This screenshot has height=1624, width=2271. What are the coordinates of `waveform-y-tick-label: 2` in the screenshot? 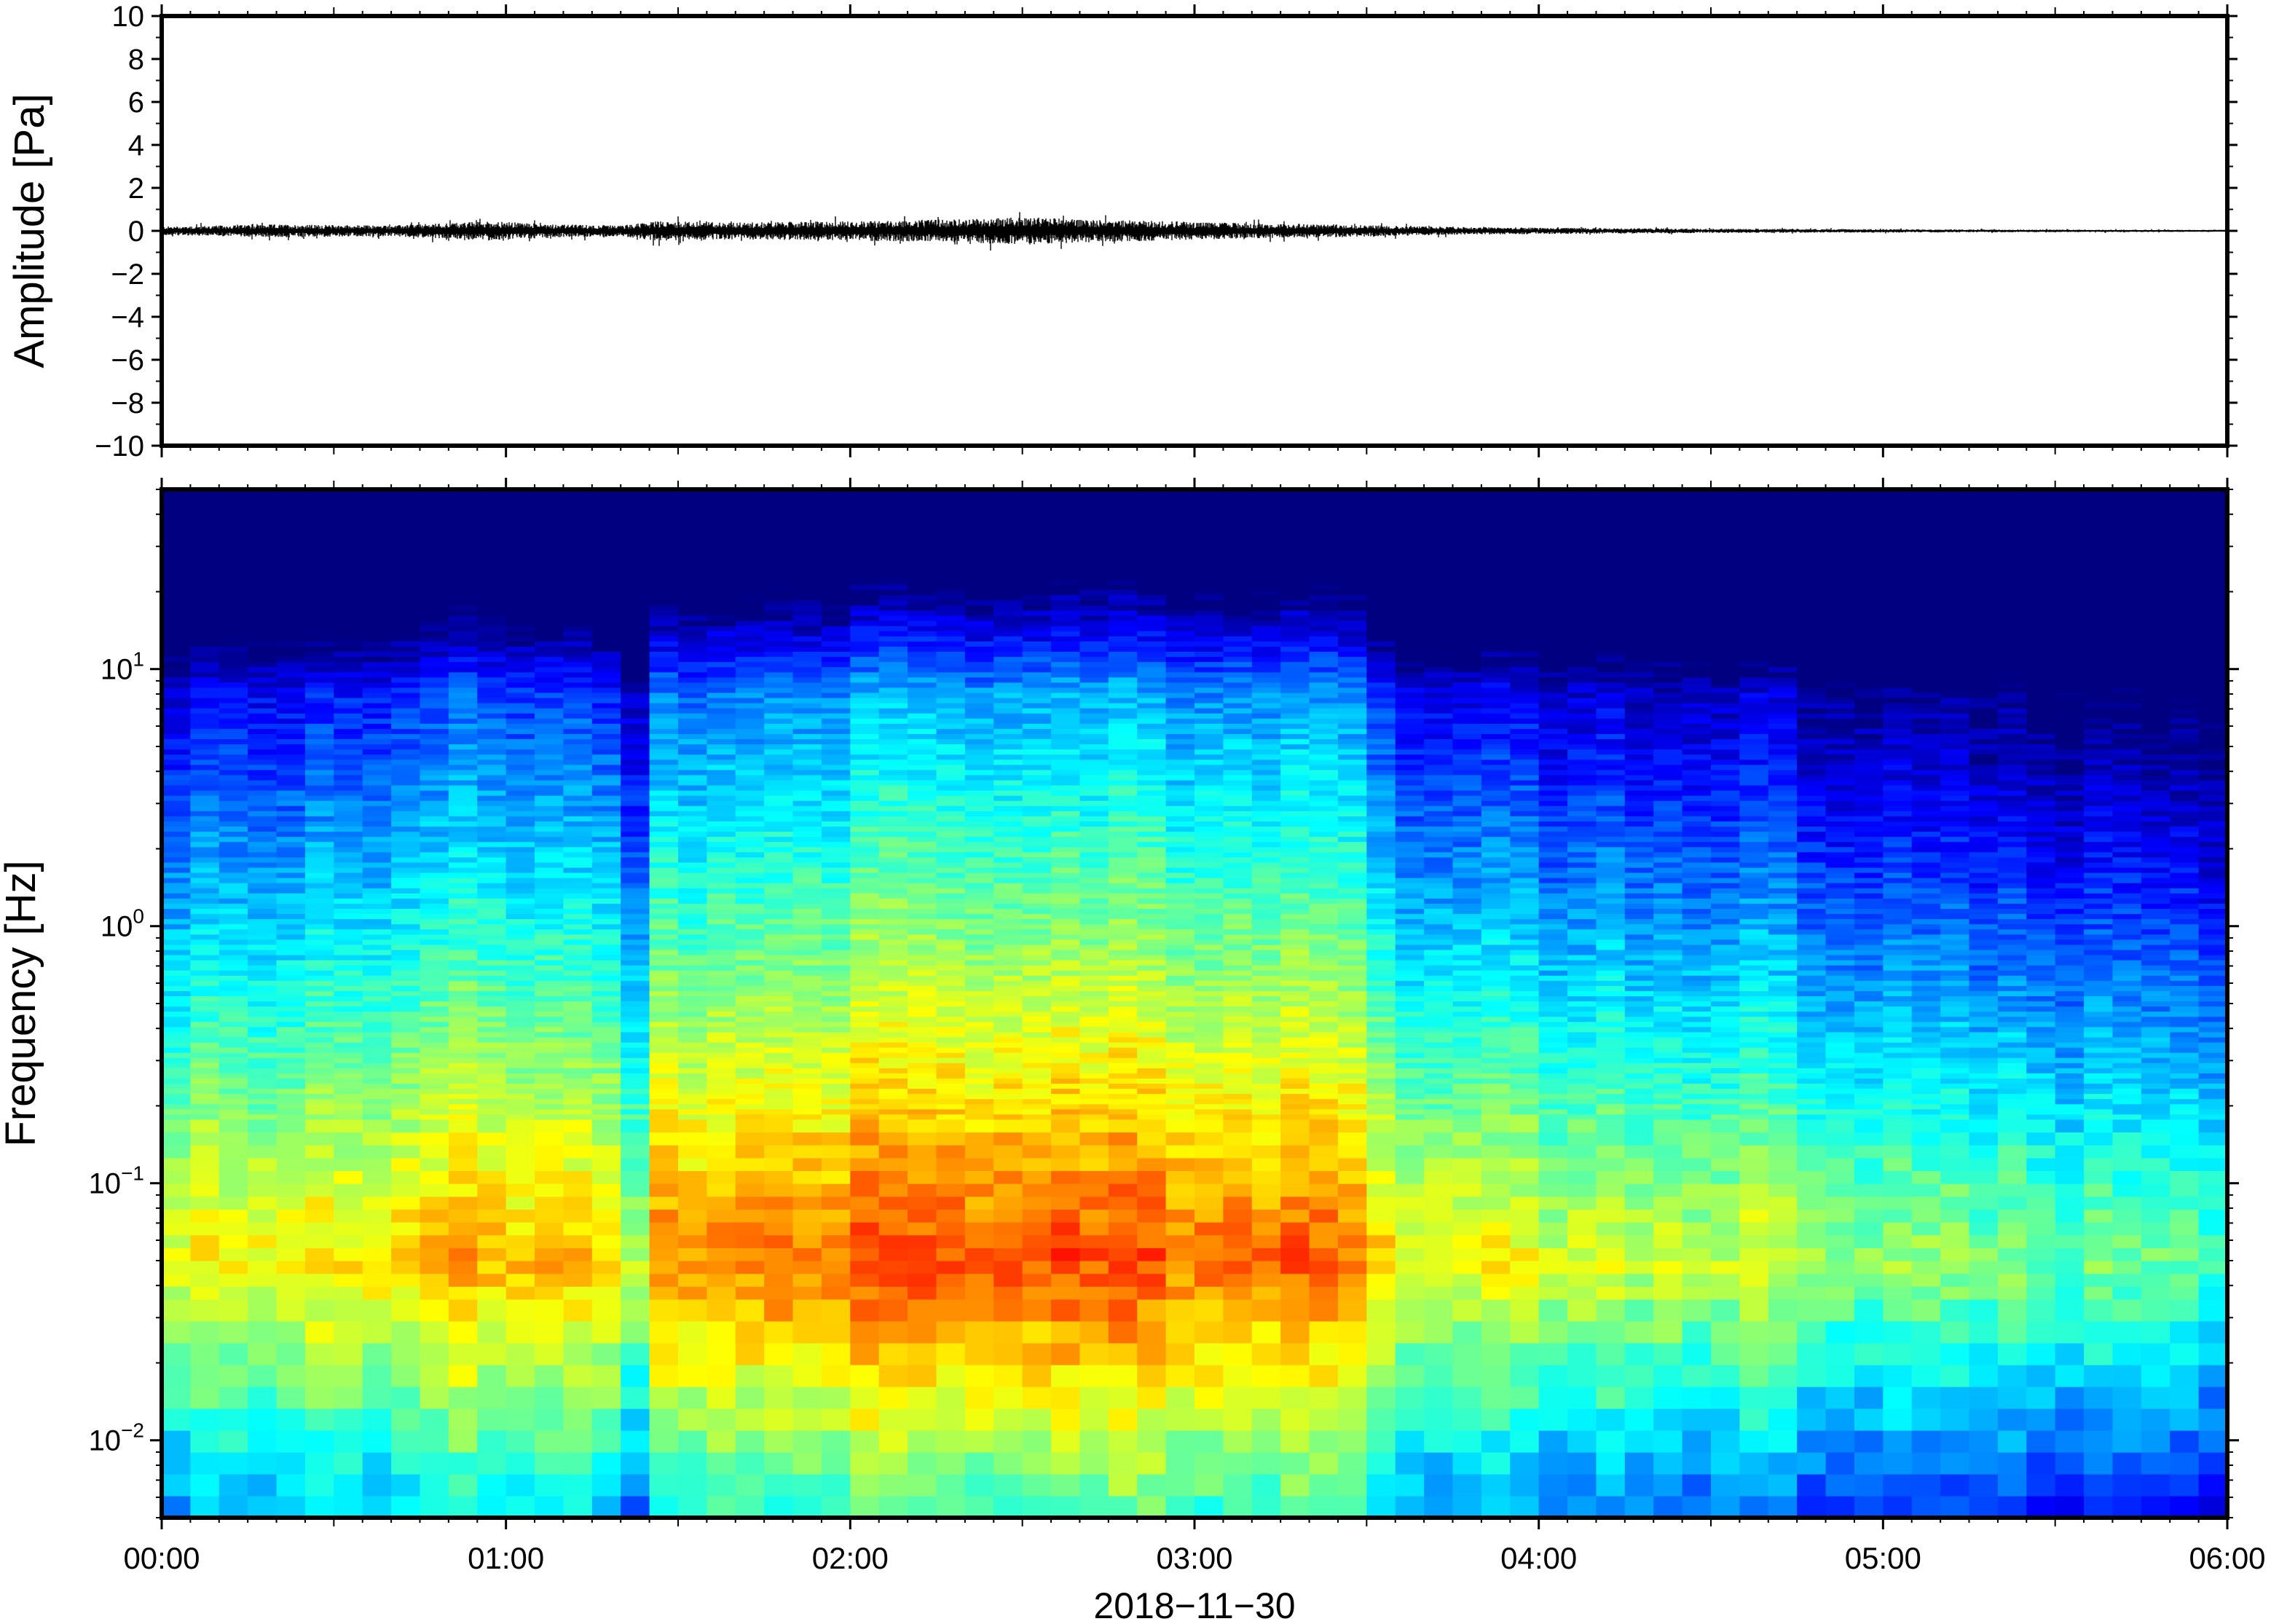 It's located at (136, 189).